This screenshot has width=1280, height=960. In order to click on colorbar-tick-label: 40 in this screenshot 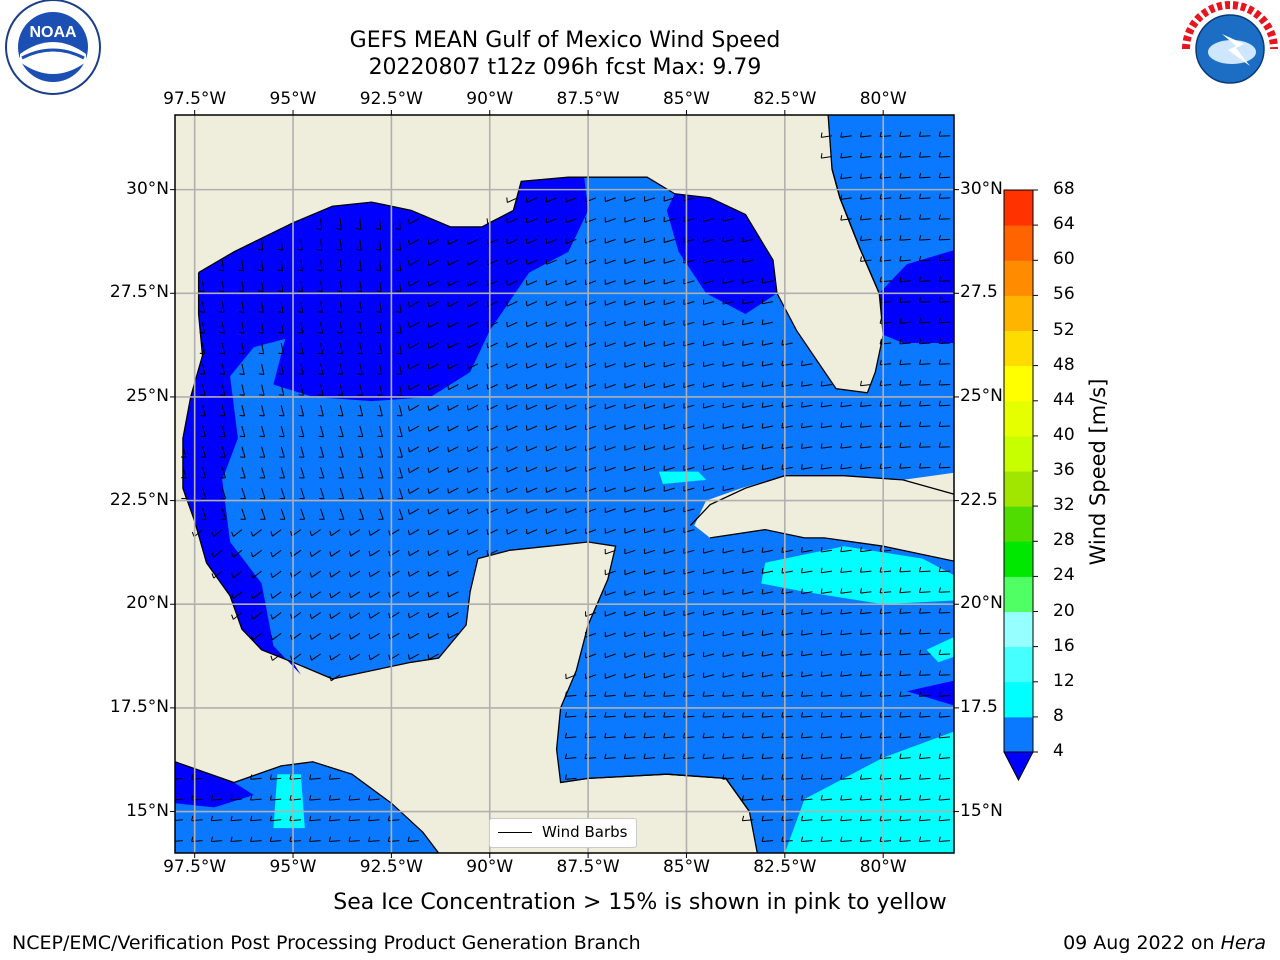, I will do `click(1064, 434)`.